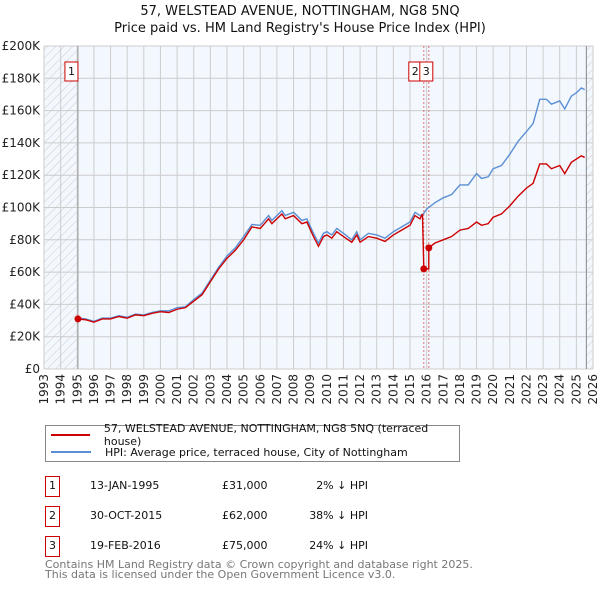 Image resolution: width=600 pixels, height=590 pixels. Describe the element at coordinates (277, 389) in the screenshot. I see `x-tick-label: 2007` at that location.